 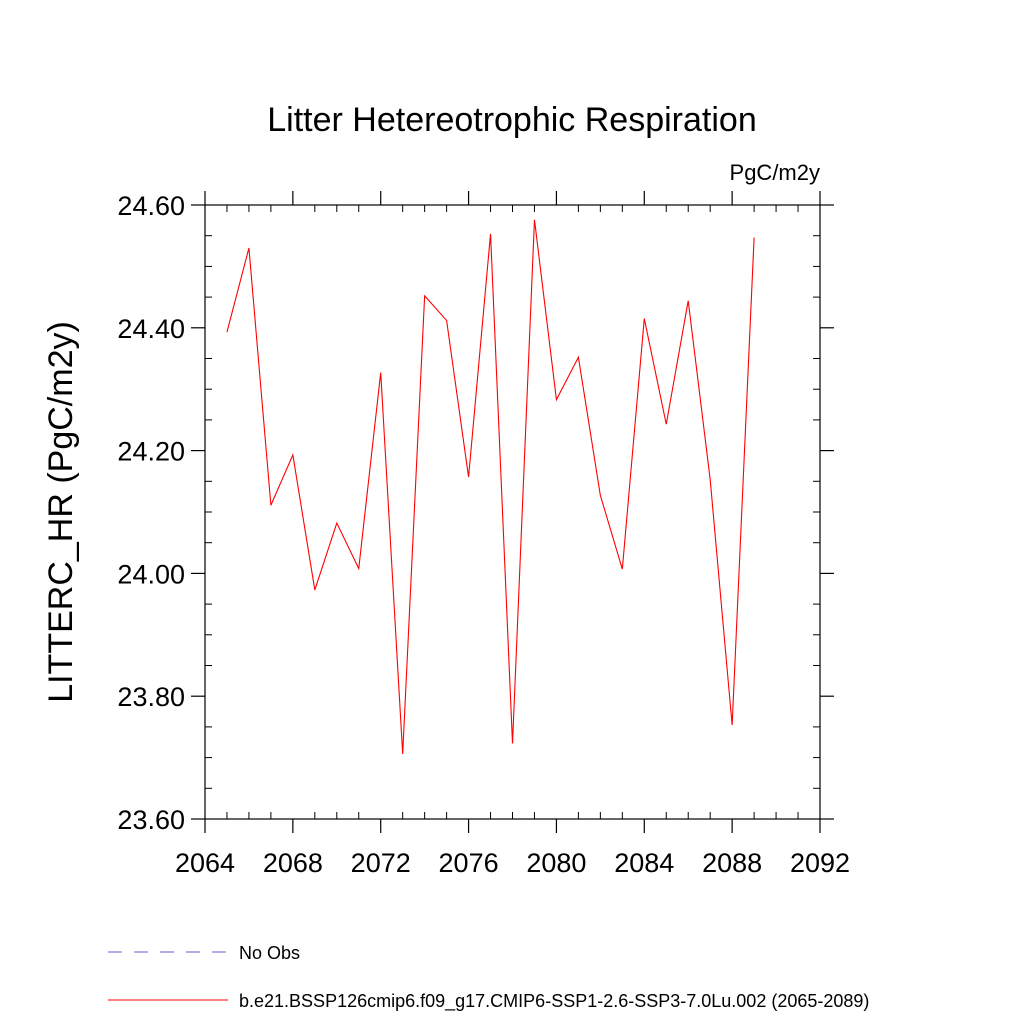 What do you see at coordinates (293, 863) in the screenshot?
I see `x-tick-label: 2068` at bounding box center [293, 863].